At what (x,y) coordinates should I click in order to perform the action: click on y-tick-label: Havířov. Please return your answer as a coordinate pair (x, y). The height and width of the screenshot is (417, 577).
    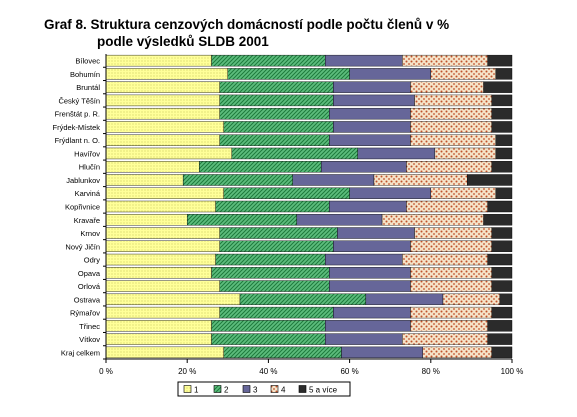
    Looking at the image, I should click on (87, 153).